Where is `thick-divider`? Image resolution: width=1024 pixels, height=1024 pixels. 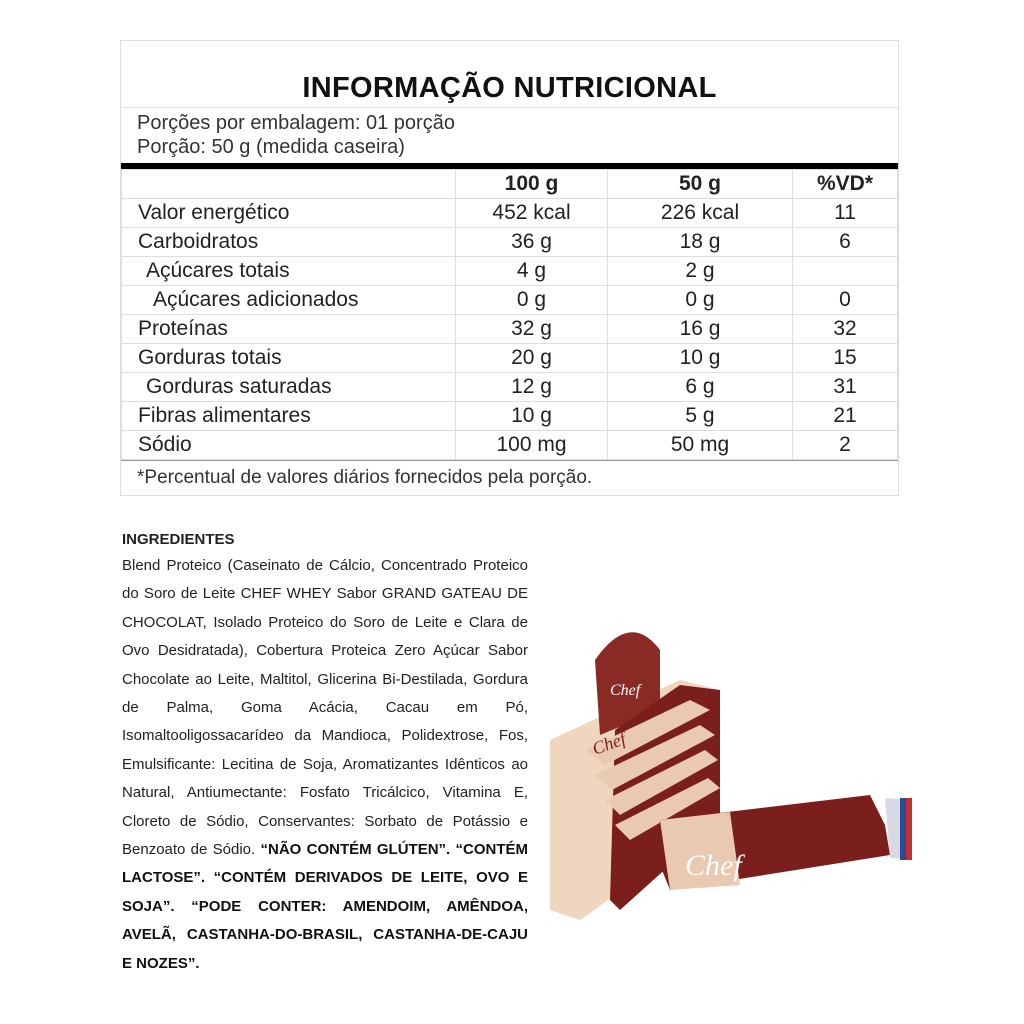
thick-divider is located at coordinates (509, 166).